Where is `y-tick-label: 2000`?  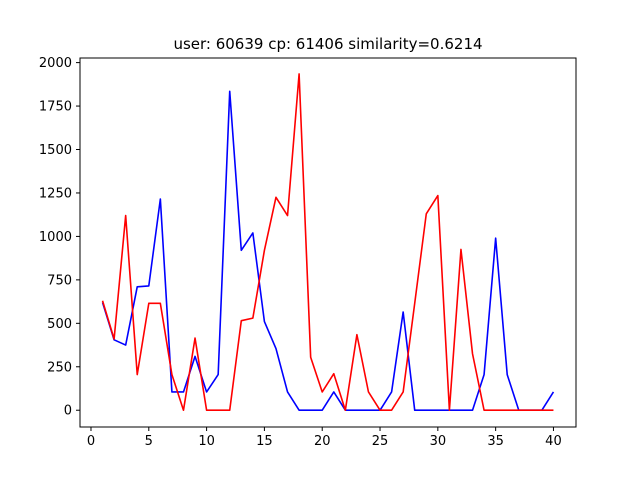
y-tick-label: 2000 is located at coordinates (55, 63).